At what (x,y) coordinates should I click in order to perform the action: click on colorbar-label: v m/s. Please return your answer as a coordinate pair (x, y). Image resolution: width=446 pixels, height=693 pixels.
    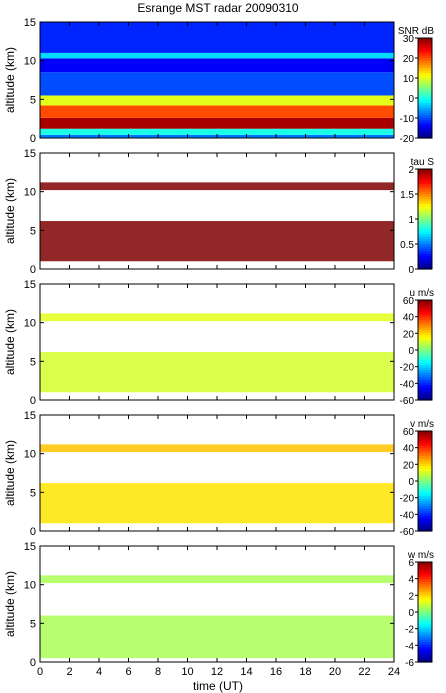
    Looking at the image, I should click on (422, 424).